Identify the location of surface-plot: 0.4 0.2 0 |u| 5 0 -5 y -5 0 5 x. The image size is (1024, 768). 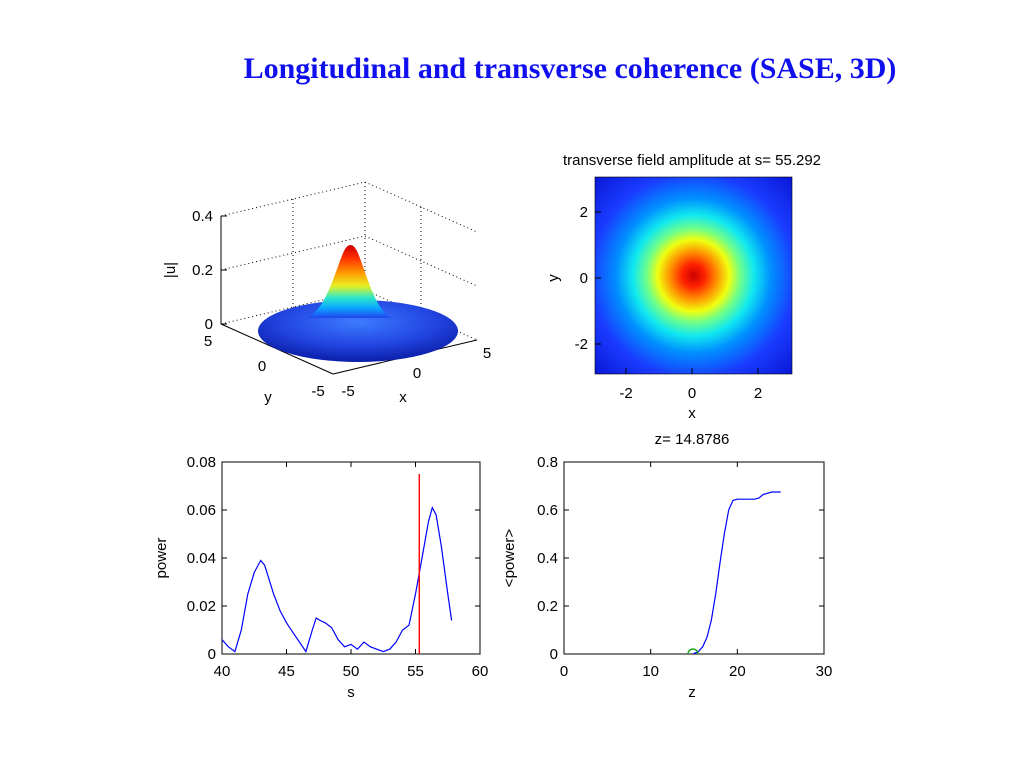
(326, 293).